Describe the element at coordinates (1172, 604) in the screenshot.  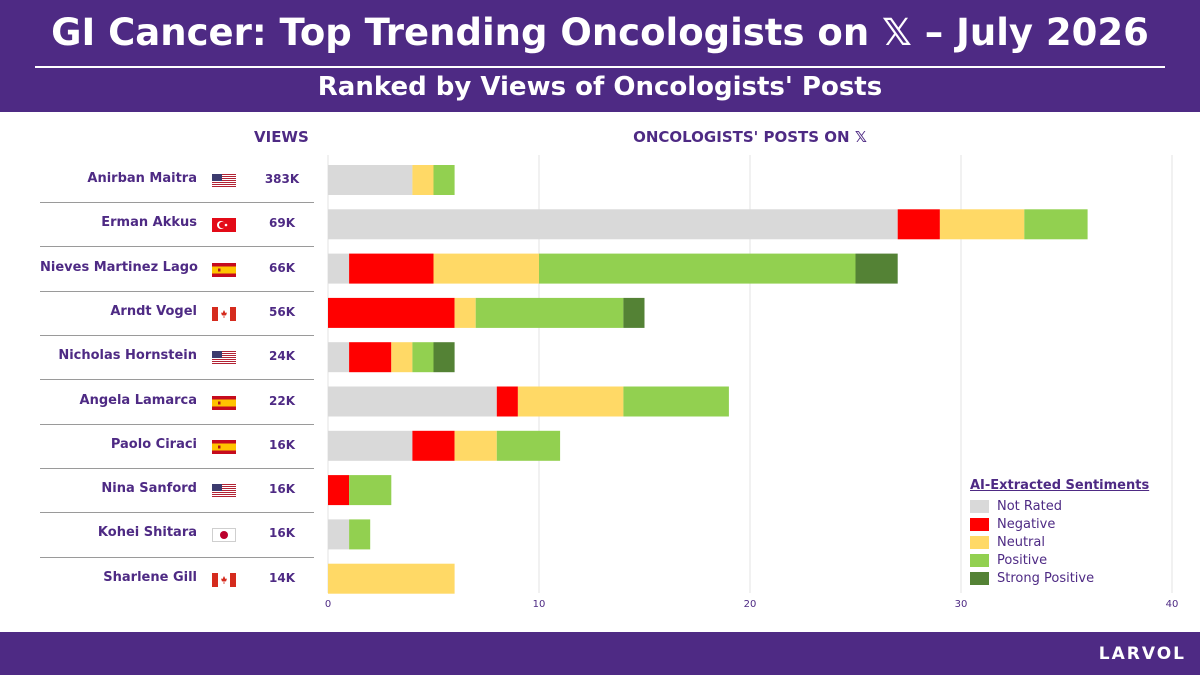
I see `x-tick-label: 40` at that location.